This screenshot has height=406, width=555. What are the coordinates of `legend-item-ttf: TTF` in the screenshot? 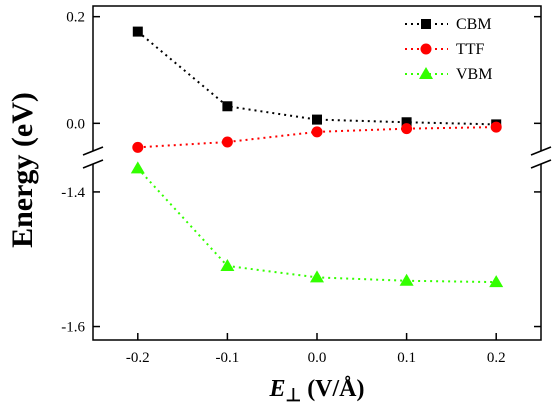 It's located at (445, 49).